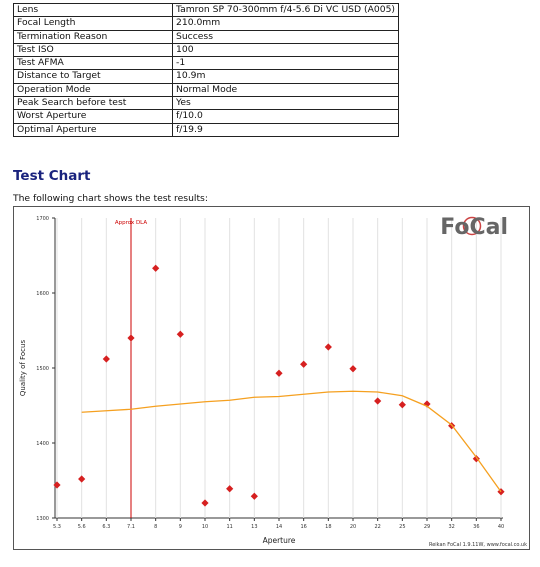 The image size is (540, 567). What do you see at coordinates (285, 76) in the screenshot?
I see `row-value: 10.9m` at bounding box center [285, 76].